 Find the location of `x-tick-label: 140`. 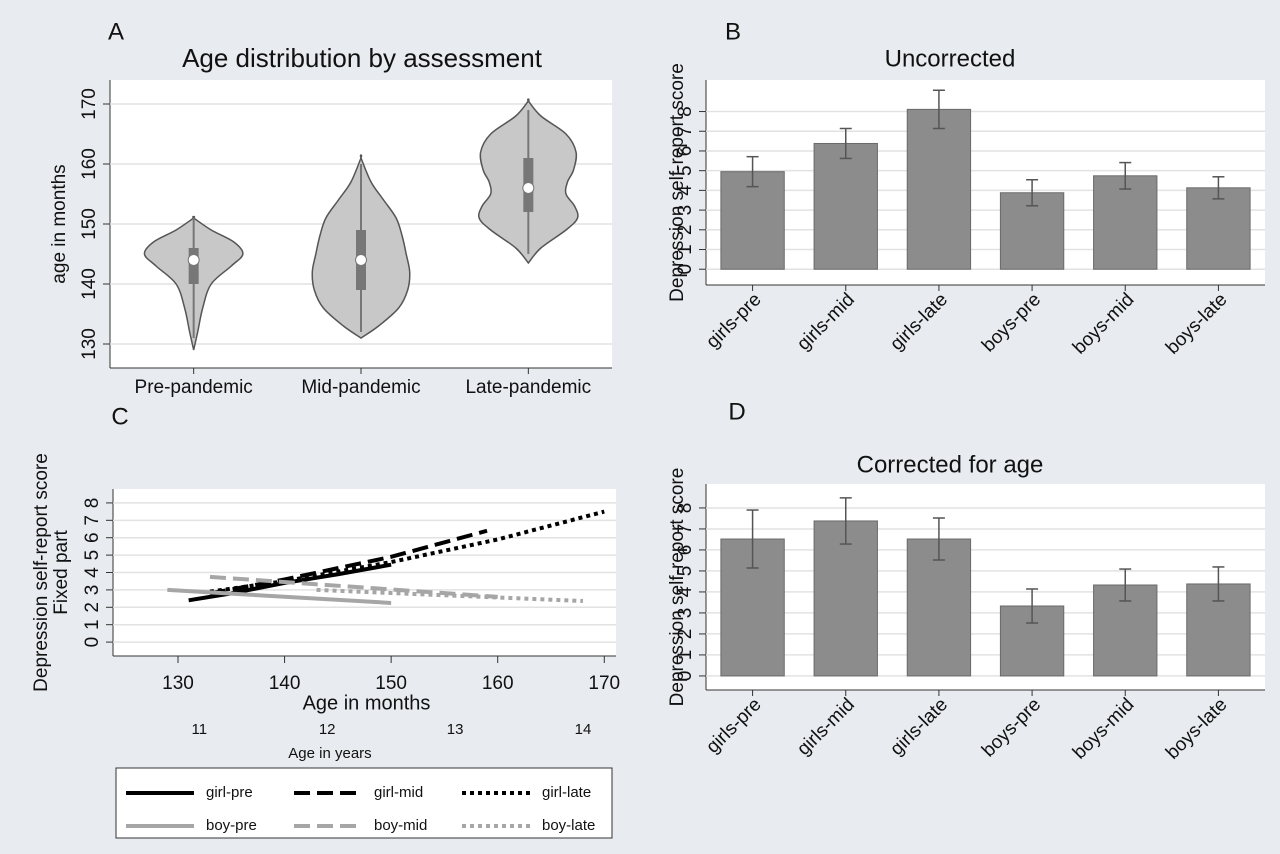

x-tick-label: 140 is located at coordinates (285, 683).